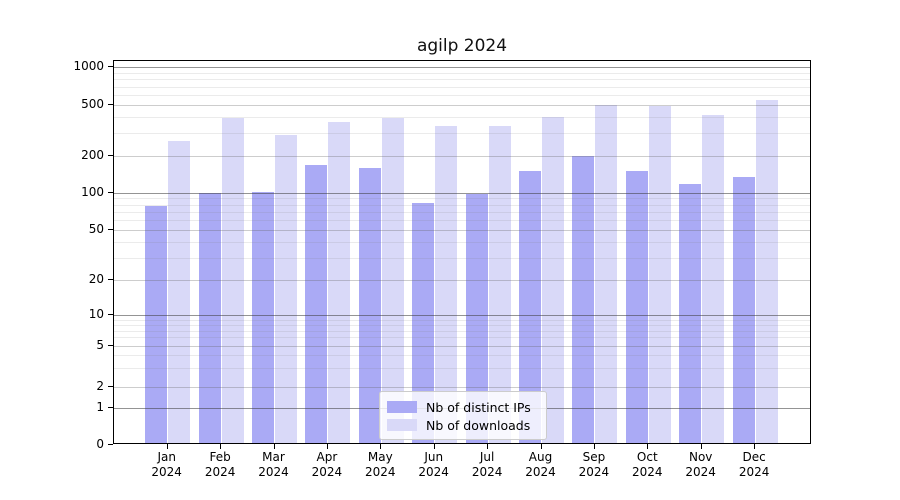  What do you see at coordinates (100, 407) in the screenshot?
I see `y-tick-label: 1` at bounding box center [100, 407].